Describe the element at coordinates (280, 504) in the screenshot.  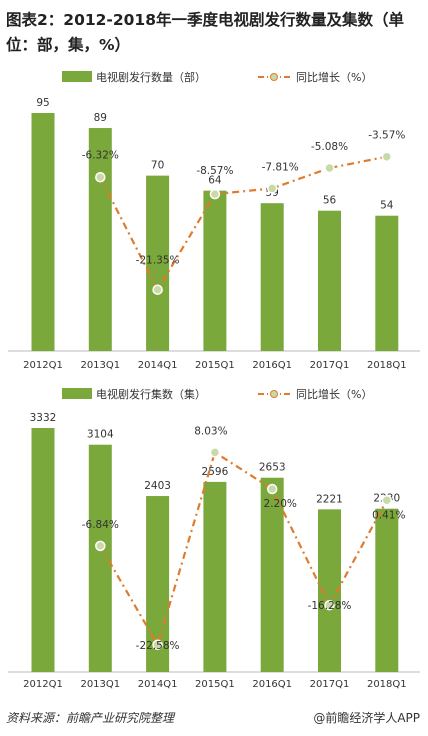
I see `growth-label-2016Q1: 2.20%` at that location.